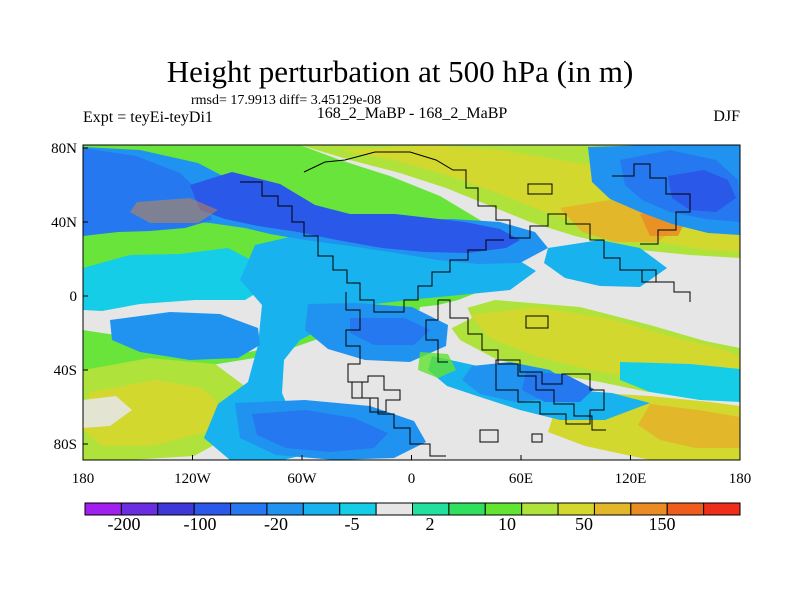  I want to click on y-tick-label-40n: 40N, so click(64, 223).